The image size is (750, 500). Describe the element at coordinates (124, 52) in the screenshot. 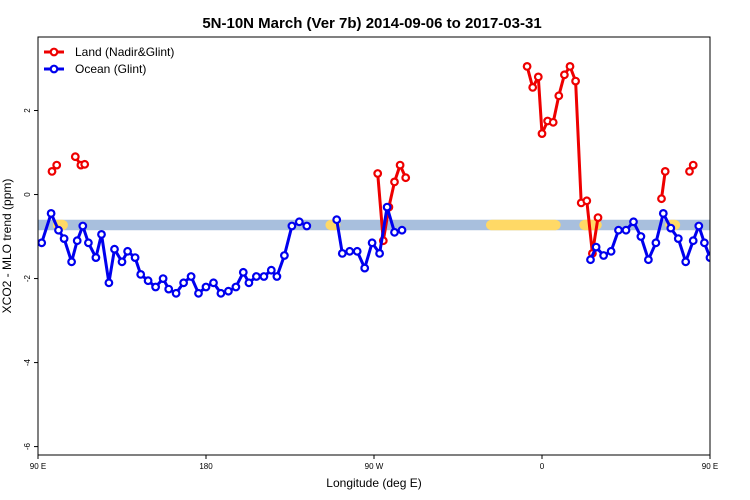

I see `legend-land-label: Land (Nadir&Glint)` at that location.